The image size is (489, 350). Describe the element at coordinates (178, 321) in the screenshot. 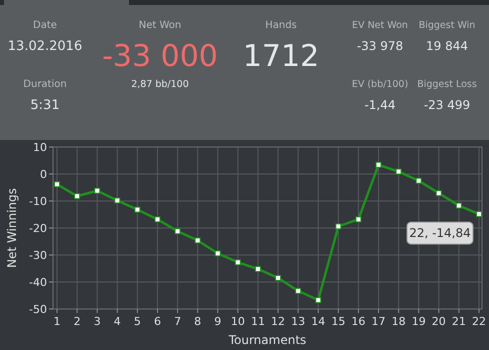

I see `x-tick-label: 7` at that location.